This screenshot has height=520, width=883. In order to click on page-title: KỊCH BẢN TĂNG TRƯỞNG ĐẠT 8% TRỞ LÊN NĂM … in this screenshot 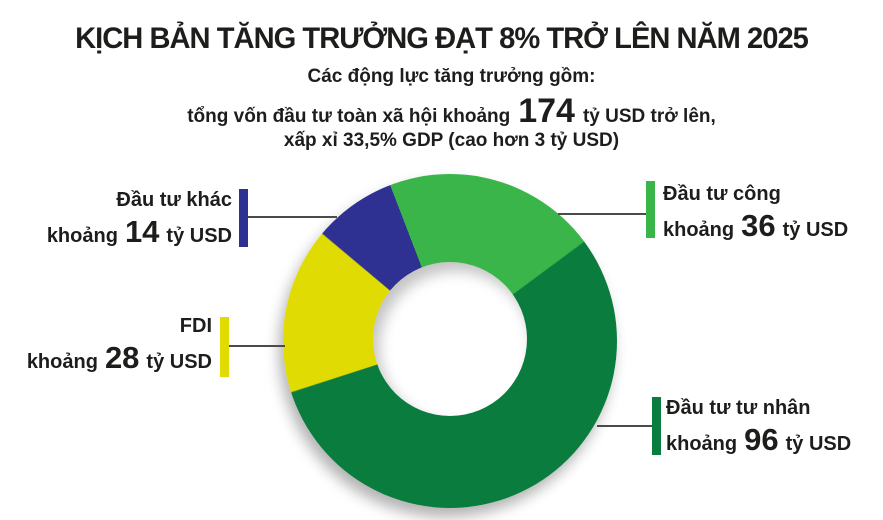, I will do `click(442, 38)`.